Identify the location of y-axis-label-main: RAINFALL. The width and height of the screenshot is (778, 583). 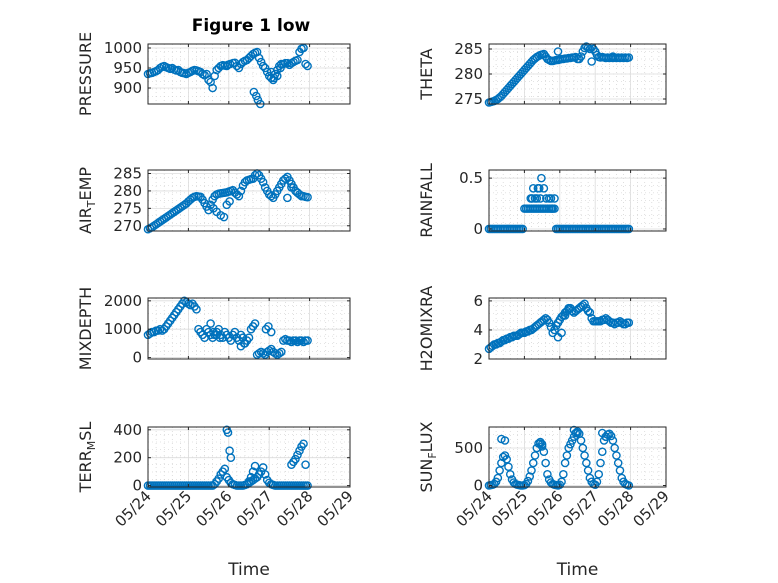
(426, 200).